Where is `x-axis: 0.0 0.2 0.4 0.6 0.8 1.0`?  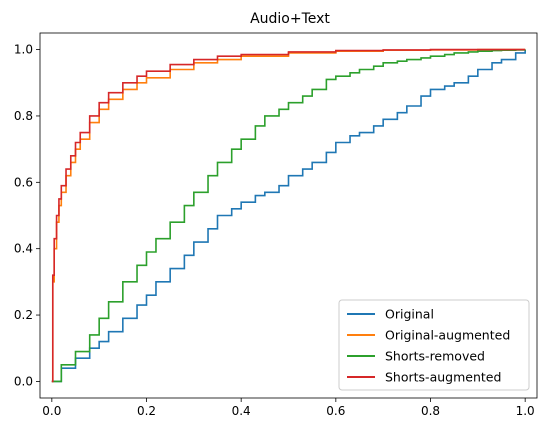 x-axis: 0.0 0.2 0.4 0.6 0.8 1.0 is located at coordinates (288, 408).